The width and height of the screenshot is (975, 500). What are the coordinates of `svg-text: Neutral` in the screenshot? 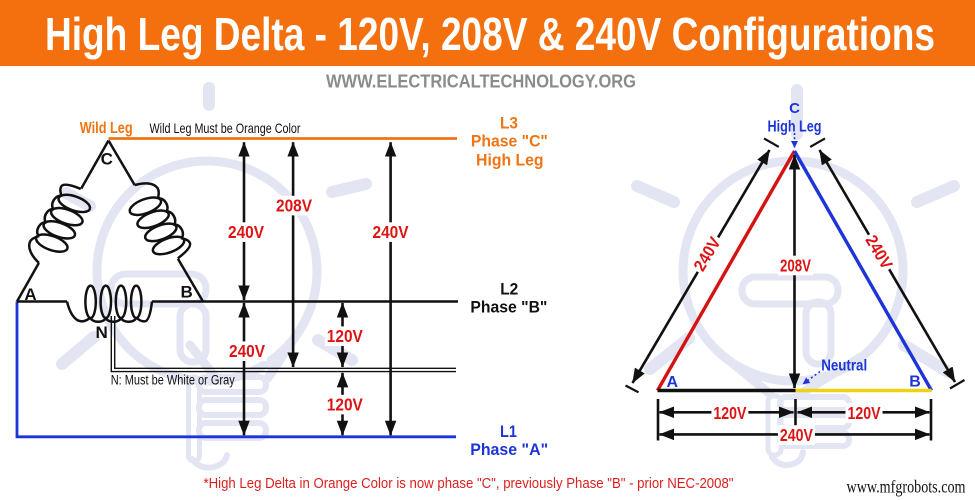 It's located at (844, 366).